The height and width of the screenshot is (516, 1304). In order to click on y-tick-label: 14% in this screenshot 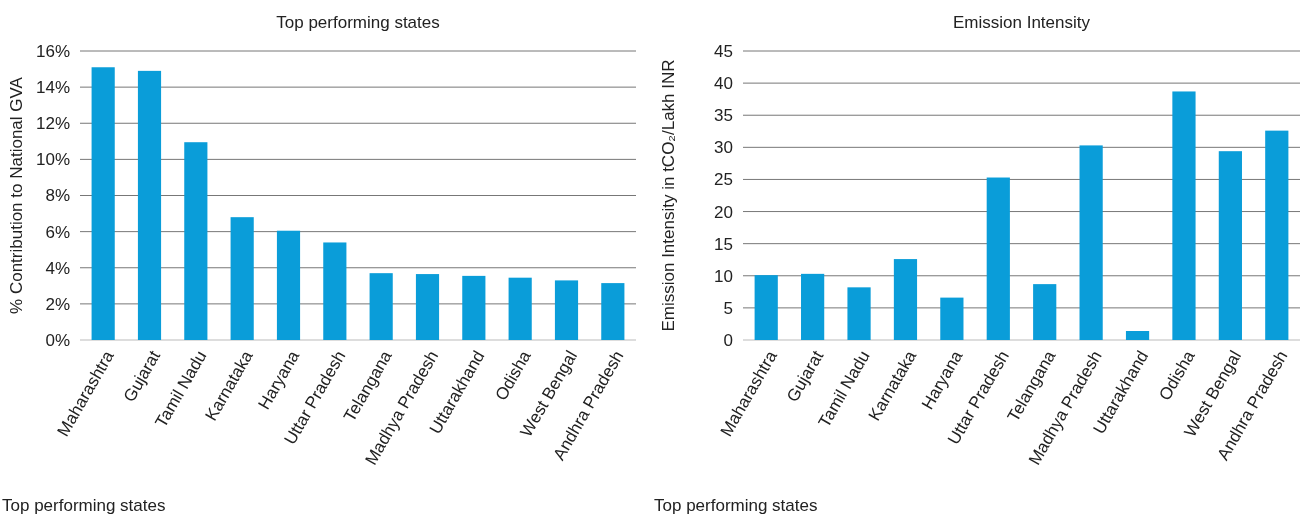, I will do `click(52, 88)`.